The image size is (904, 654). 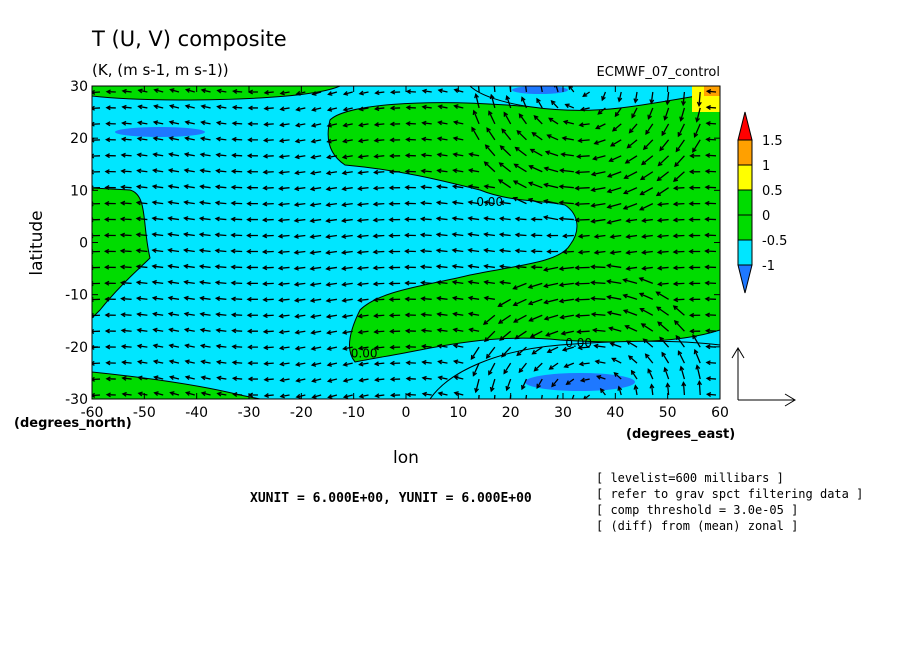 I want to click on annotation-diff: [ (diff) from (mean) zonal ], so click(x=697, y=526).